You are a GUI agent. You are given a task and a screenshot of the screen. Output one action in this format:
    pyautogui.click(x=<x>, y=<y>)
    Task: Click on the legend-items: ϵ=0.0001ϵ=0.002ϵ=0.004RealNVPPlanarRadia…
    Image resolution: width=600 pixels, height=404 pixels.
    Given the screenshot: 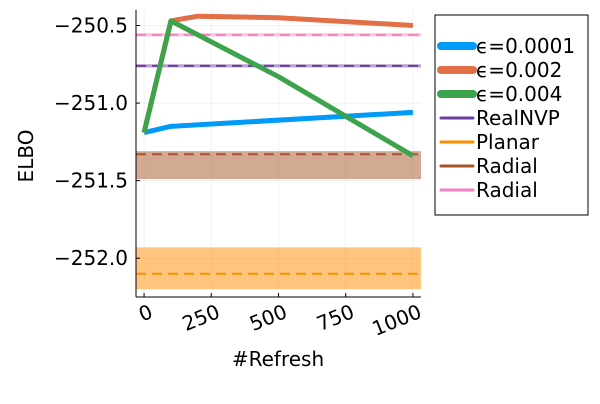 What is the action you would take?
    pyautogui.click(x=506, y=118)
    